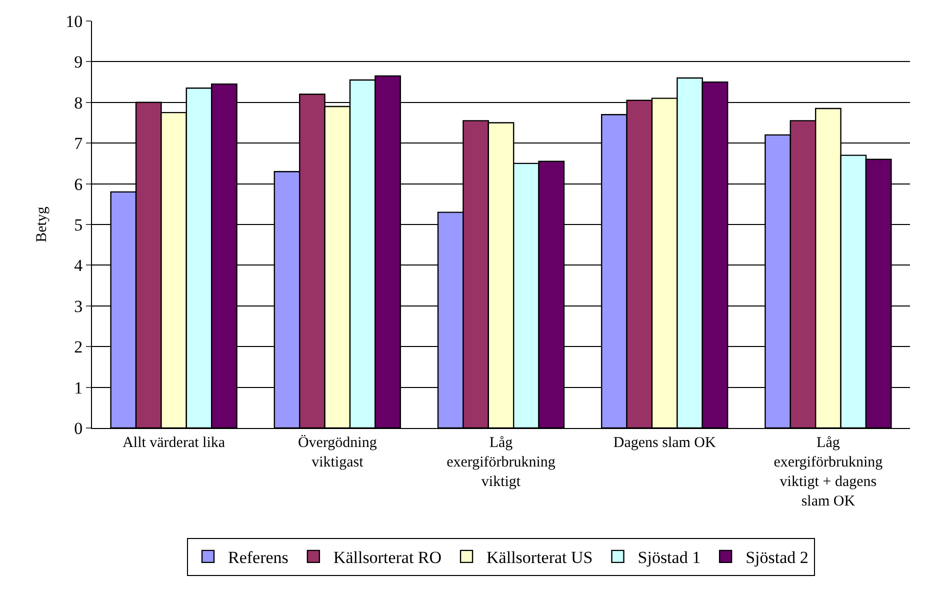  What do you see at coordinates (501, 462) in the screenshot?
I see `x-tick-label: Låg exergiförbrukning viktigt` at bounding box center [501, 462].